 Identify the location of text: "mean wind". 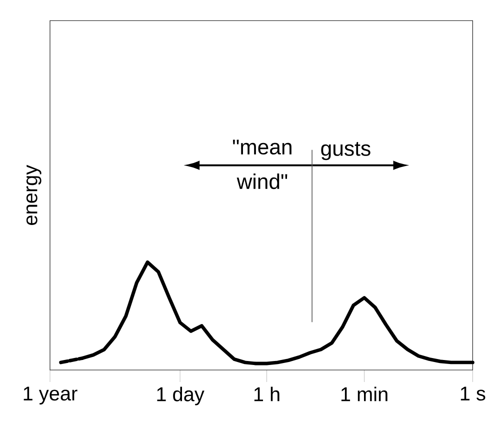
(262, 165).